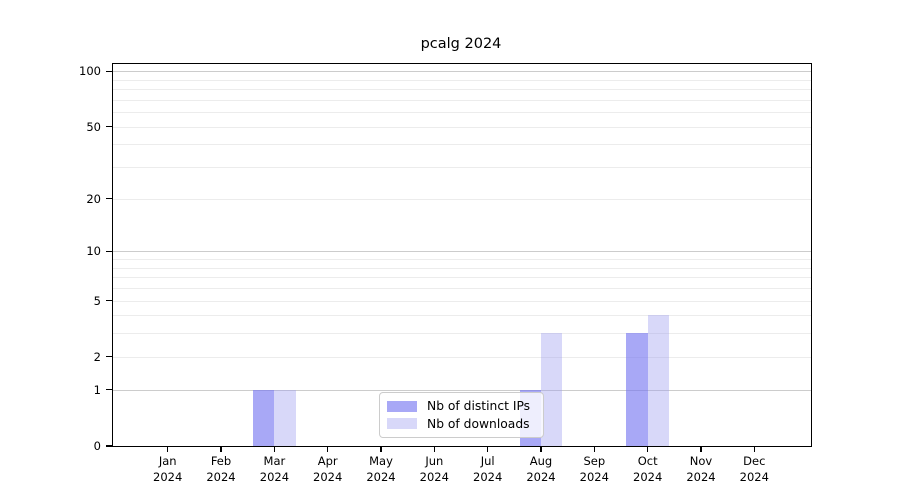 The height and width of the screenshot is (500, 900). What do you see at coordinates (594, 469) in the screenshot?
I see `x-axis-tick-label: Sep 2024` at bounding box center [594, 469].